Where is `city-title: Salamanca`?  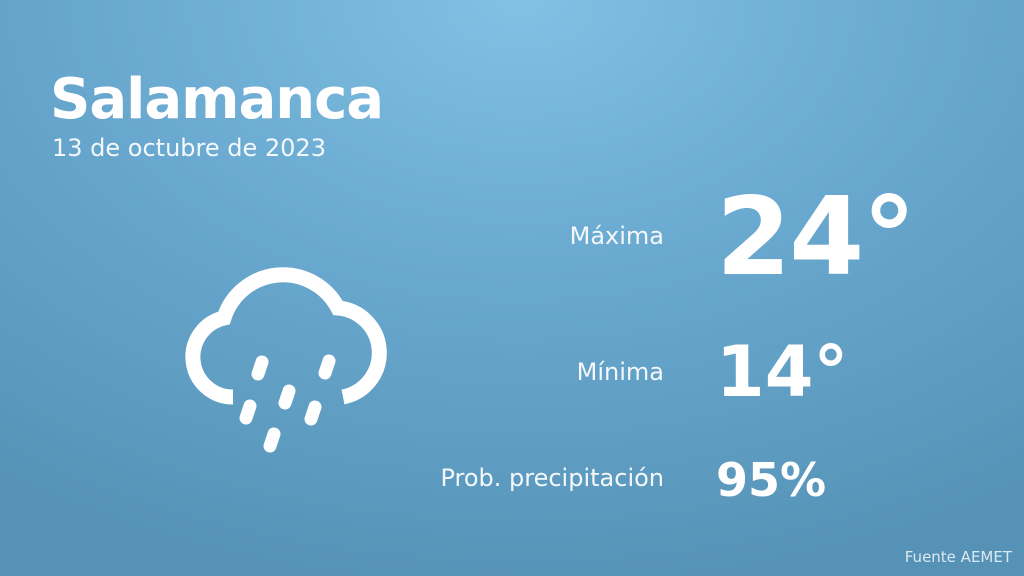 city-title: Salamanca is located at coordinates (217, 99).